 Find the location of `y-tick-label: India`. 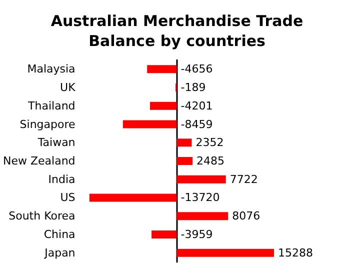

y-tick-label: India is located at coordinates (62, 179).